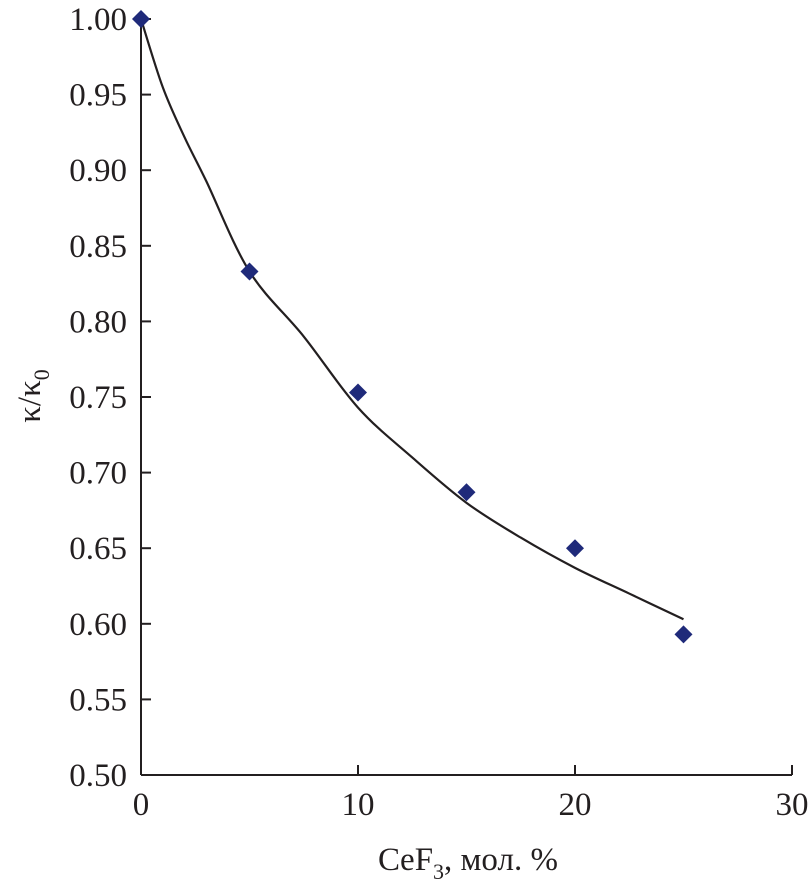  Describe the element at coordinates (98, 700) in the screenshot. I see `y-tick-label: 0.55` at that location.